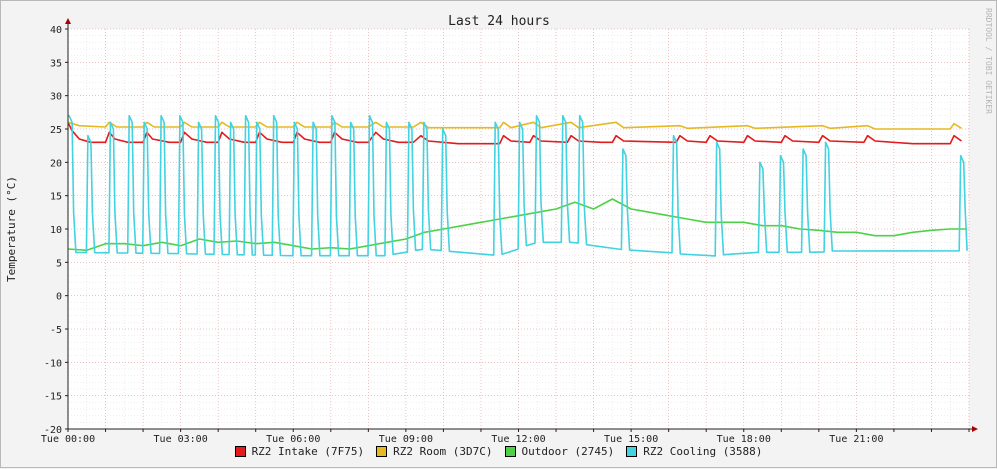  What do you see at coordinates (406, 439) in the screenshot?
I see `x-tick-label: Tue 09:00` at bounding box center [406, 439].